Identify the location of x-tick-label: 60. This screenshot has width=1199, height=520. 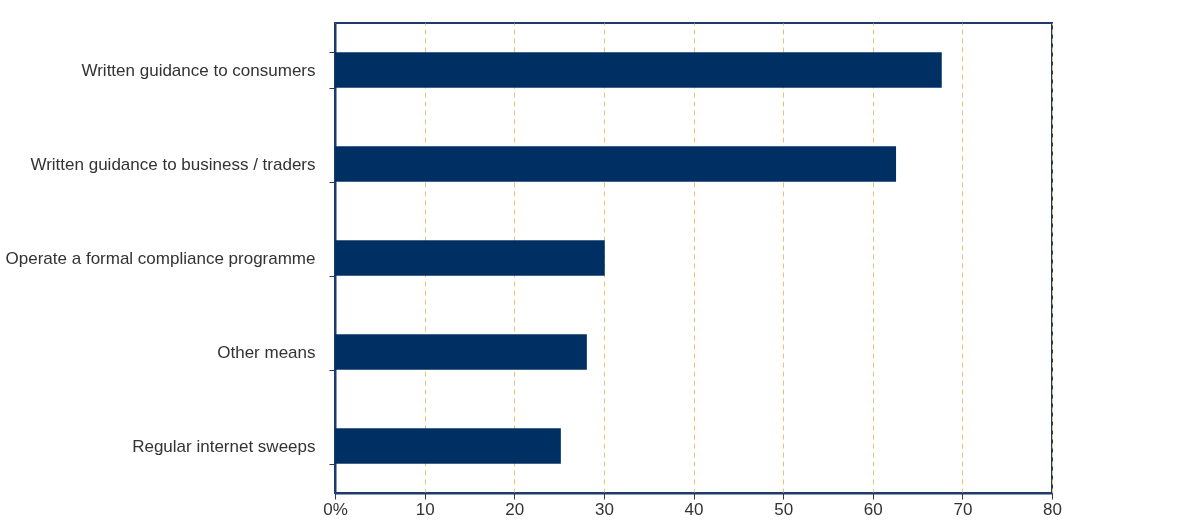
(873, 509).